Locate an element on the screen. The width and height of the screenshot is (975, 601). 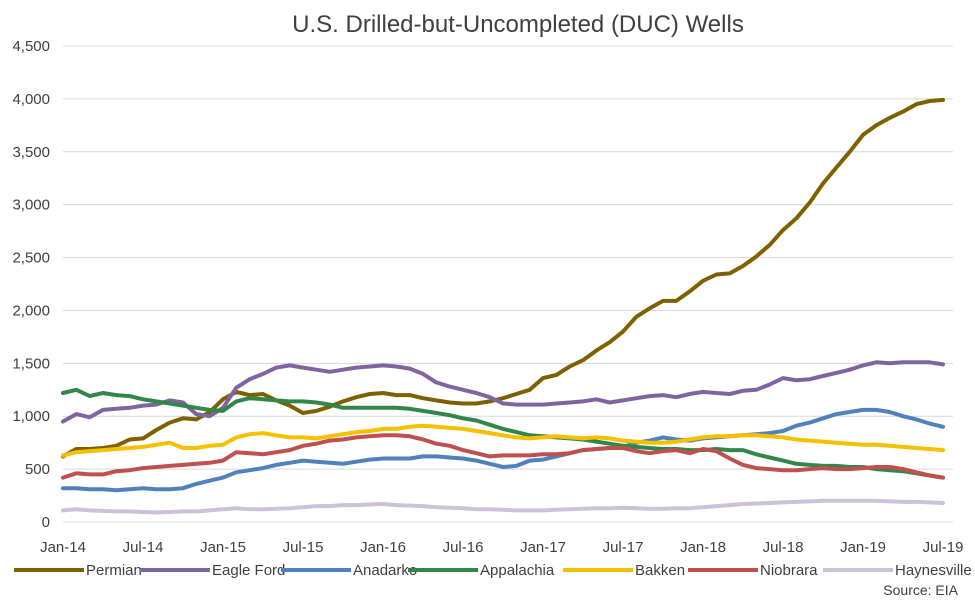
legend-label: Appalachia is located at coordinates (517, 570).